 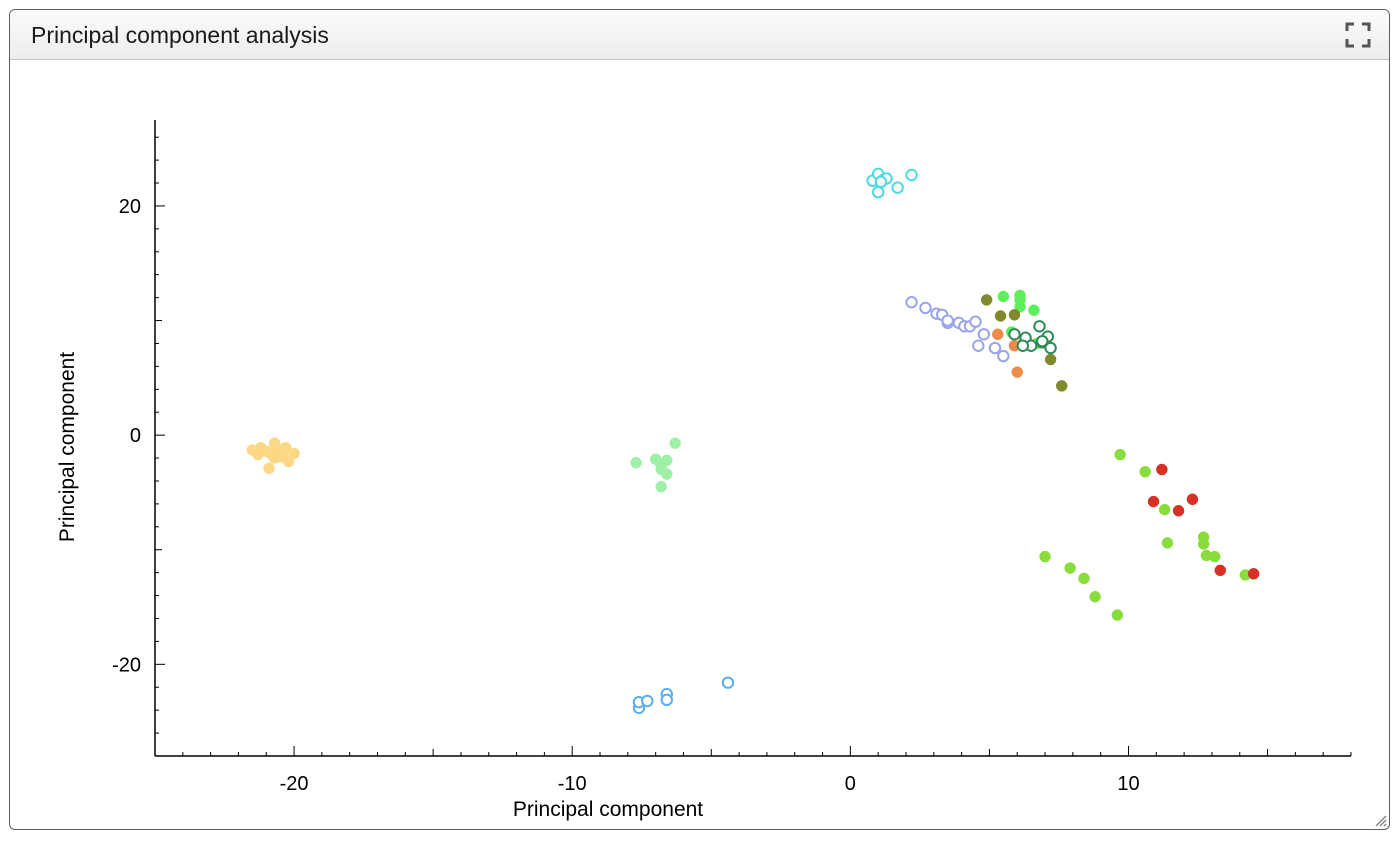 I want to click on panel-title: Principal component analysis, so click(x=180, y=35).